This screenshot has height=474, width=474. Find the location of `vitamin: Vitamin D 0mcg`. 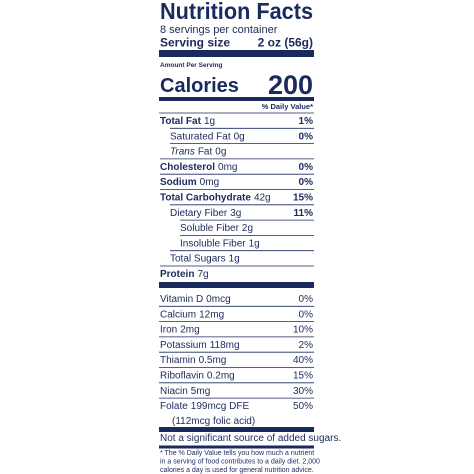

vitamin: Vitamin D 0mcg is located at coordinates (195, 299).